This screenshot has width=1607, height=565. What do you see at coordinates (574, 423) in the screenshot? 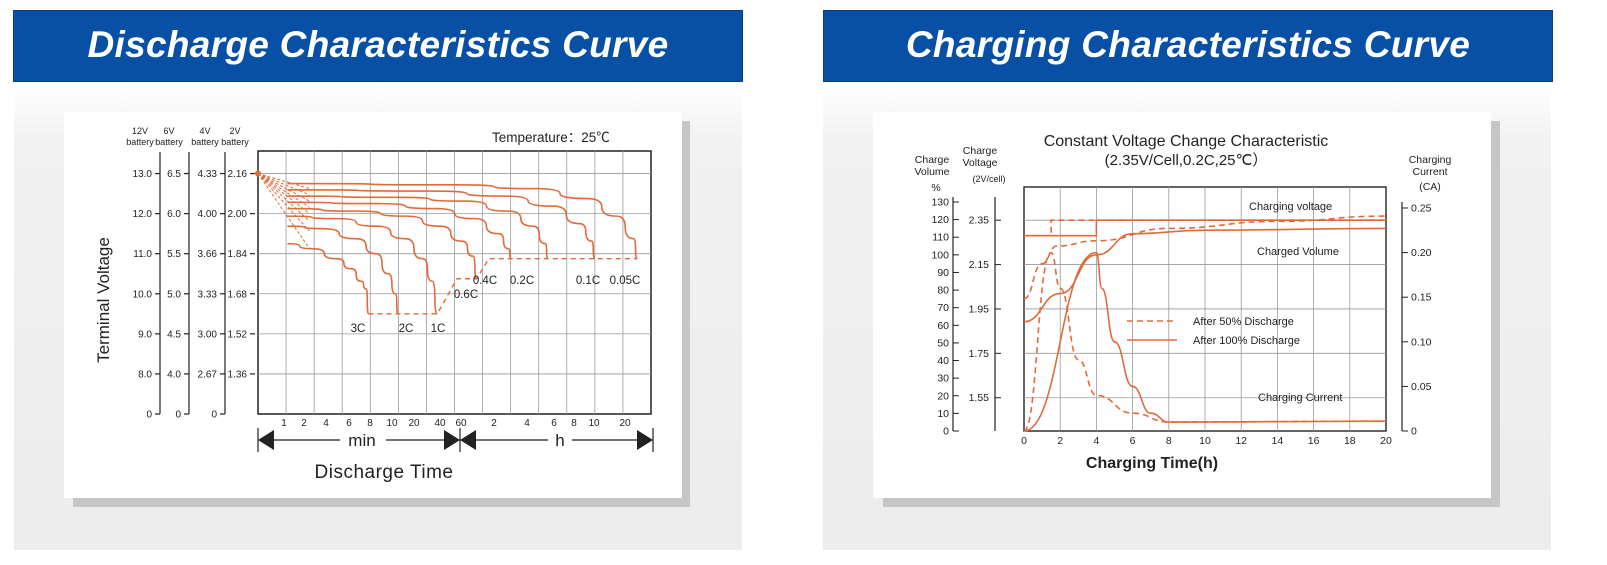
I see `discharge-x-tick-12: 8` at bounding box center [574, 423].